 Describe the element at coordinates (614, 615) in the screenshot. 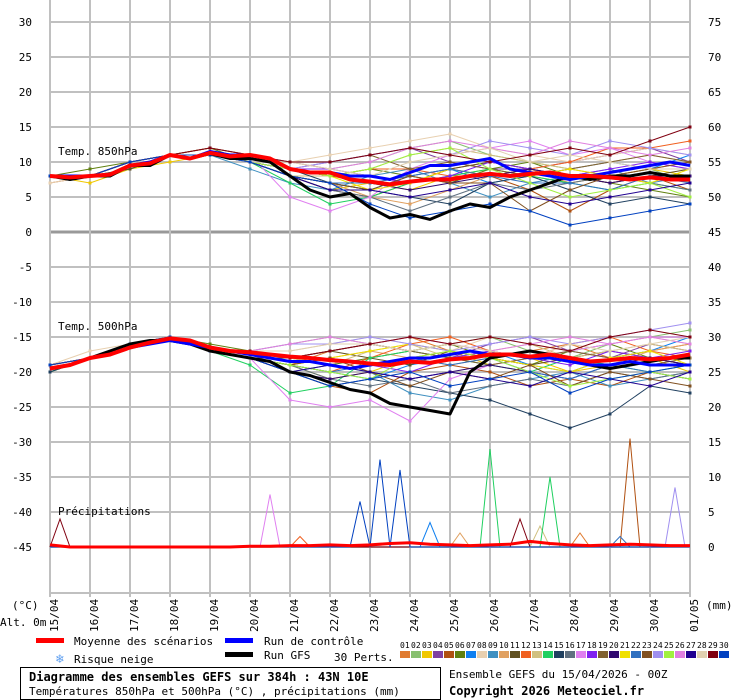

I see `x-tick-label: 29/04` at that location.